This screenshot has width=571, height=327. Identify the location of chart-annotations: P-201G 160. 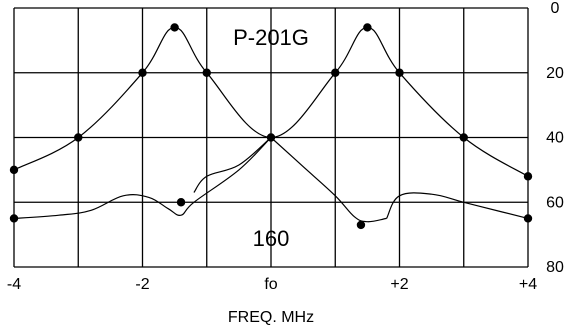
(271, 138).